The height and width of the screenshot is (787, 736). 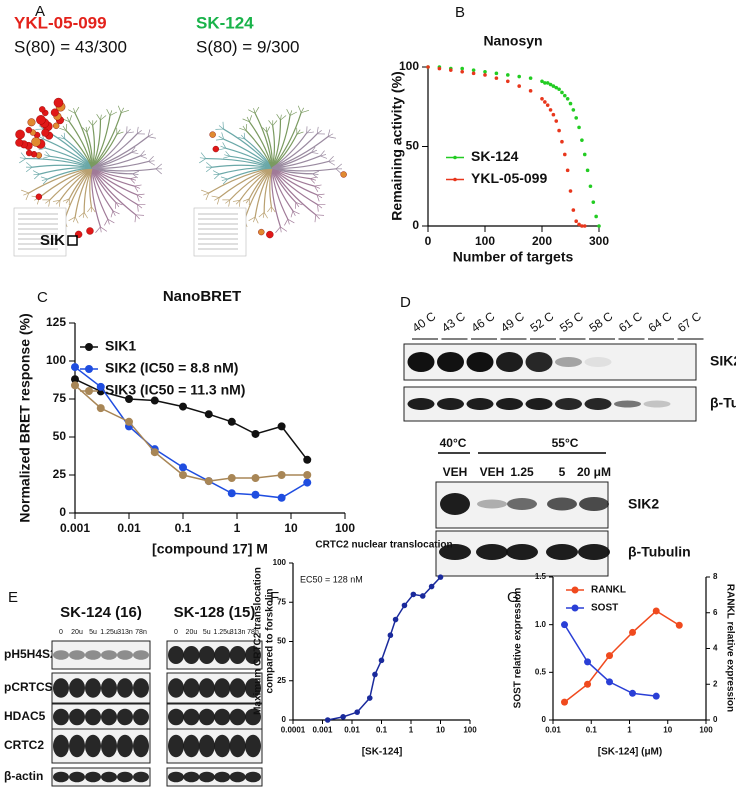 What do you see at coordinates (322, 730) in the screenshot?
I see `x-tick-label: 0.001` at bounding box center [322, 730].